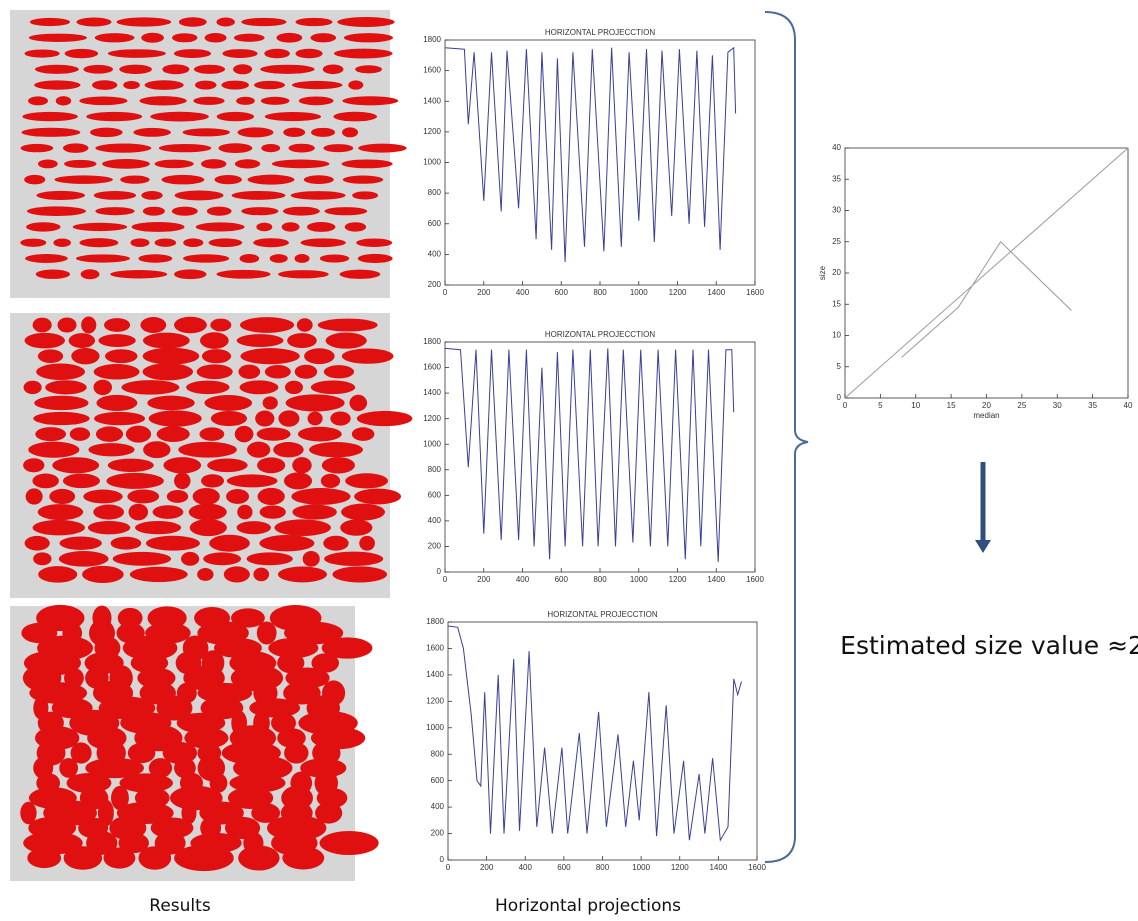 This screenshot has width=1138, height=921. I want to click on plot-area, so click(602, 741).